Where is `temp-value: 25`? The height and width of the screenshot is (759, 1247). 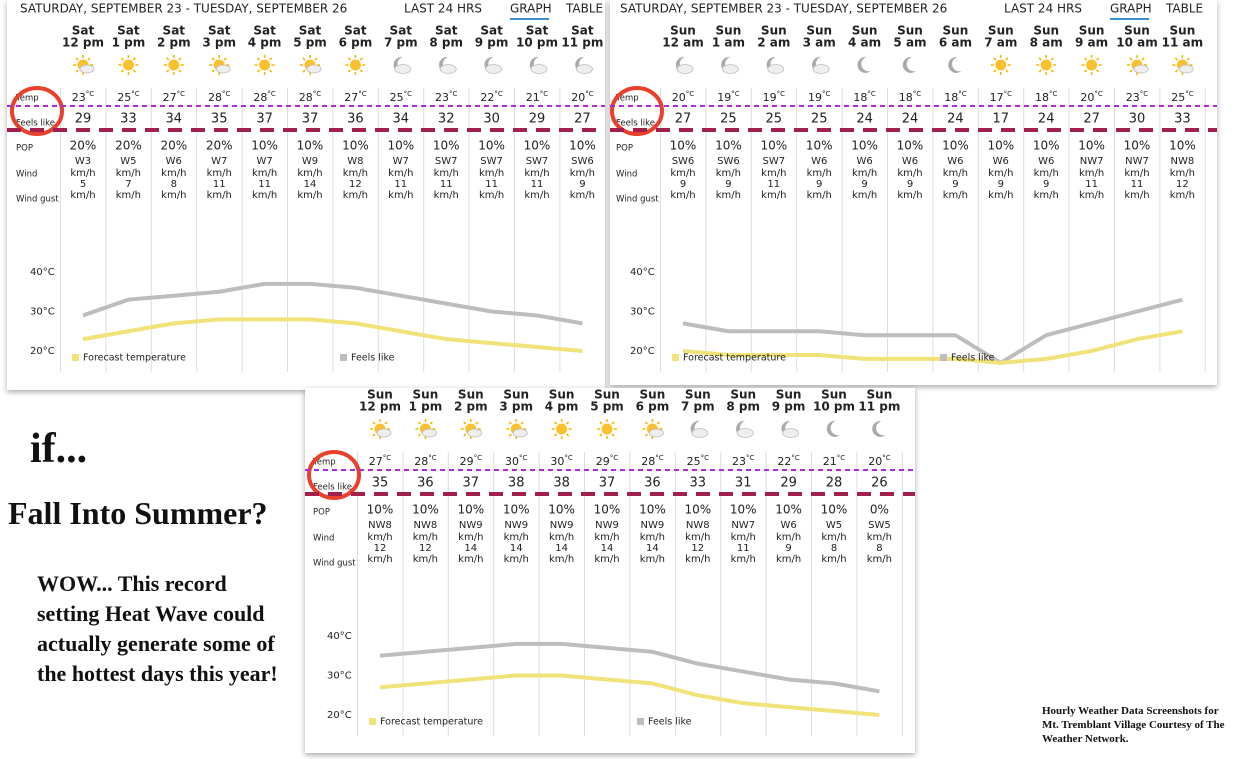
temp-value: 25 is located at coordinates (397, 97).